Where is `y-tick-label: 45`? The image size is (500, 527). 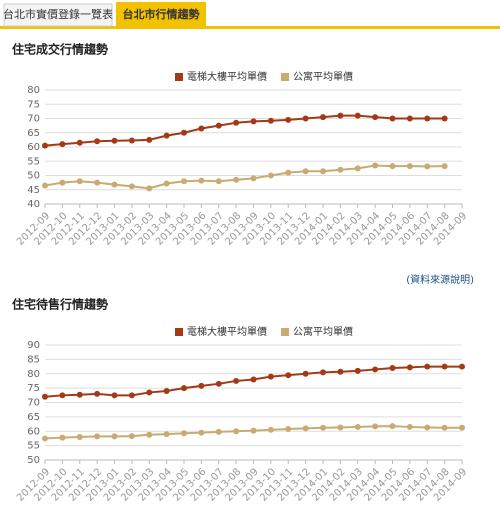
y-tick-label: 45 is located at coordinates (33, 190).